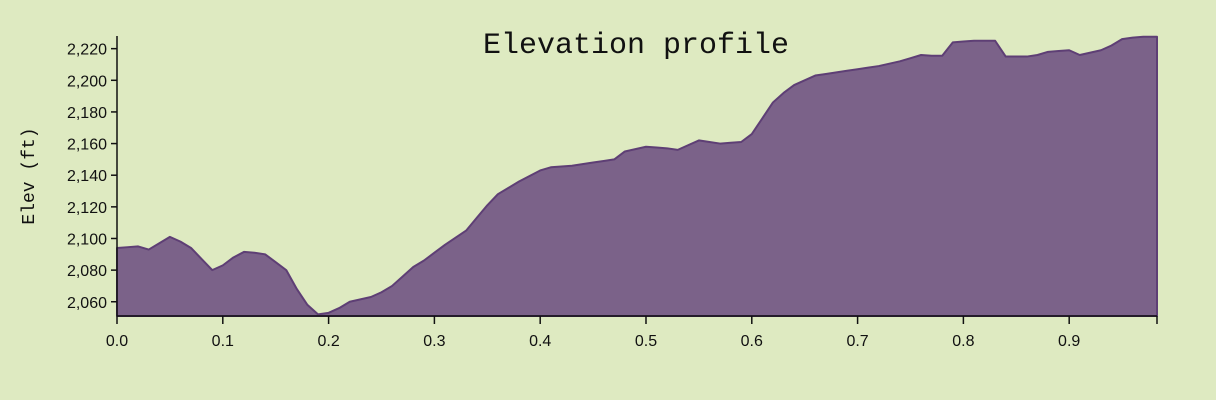 This screenshot has width=1216, height=400. What do you see at coordinates (87, 303) in the screenshot?
I see `y-tick-label: 2,060` at bounding box center [87, 303].